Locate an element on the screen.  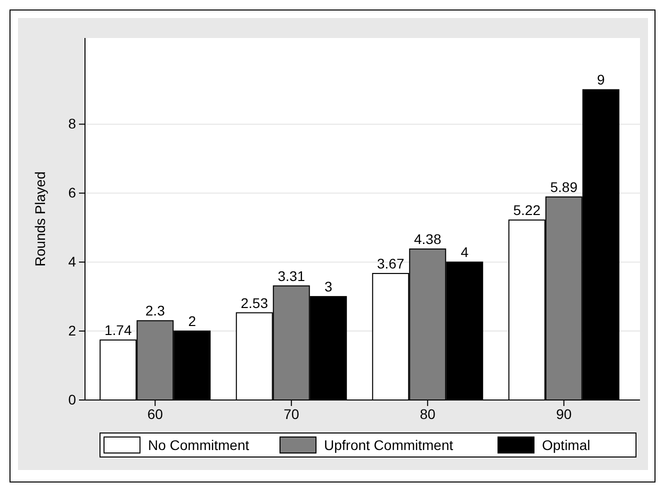
legend-label: No Commitment is located at coordinates (199, 445).